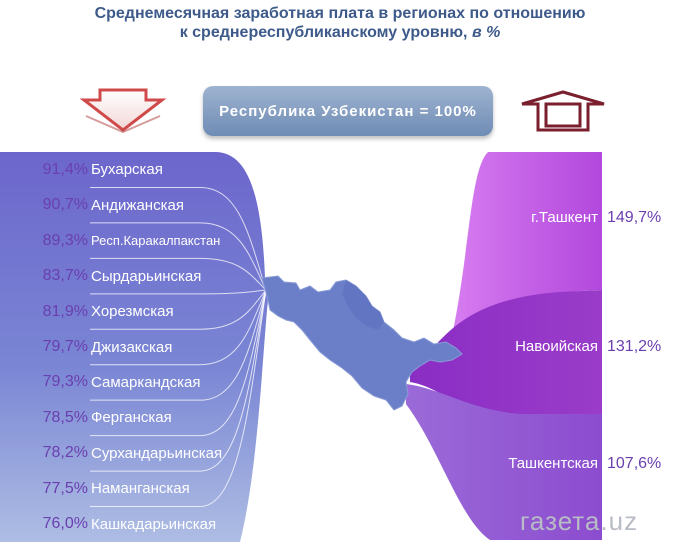  Describe the element at coordinates (348, 111) in the screenshot. I see `baseline-banner: Республика Узбекистан = 100%` at that location.